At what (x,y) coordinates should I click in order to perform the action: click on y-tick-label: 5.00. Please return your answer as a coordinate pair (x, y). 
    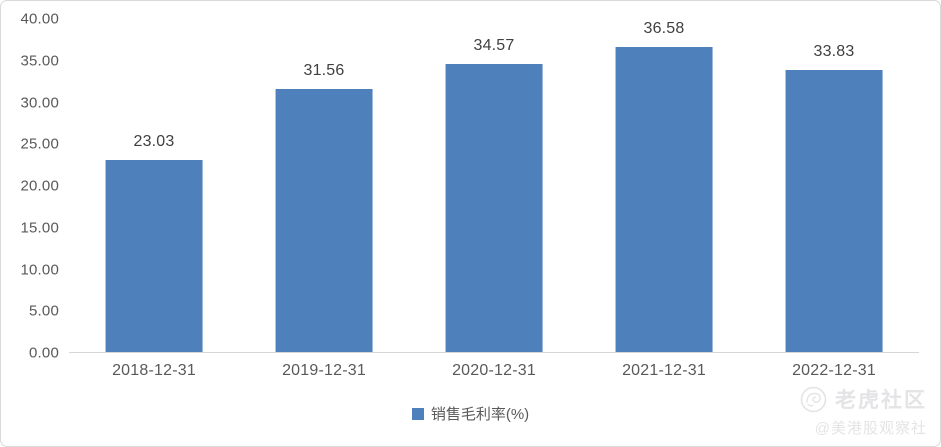
    Looking at the image, I should click on (44, 311).